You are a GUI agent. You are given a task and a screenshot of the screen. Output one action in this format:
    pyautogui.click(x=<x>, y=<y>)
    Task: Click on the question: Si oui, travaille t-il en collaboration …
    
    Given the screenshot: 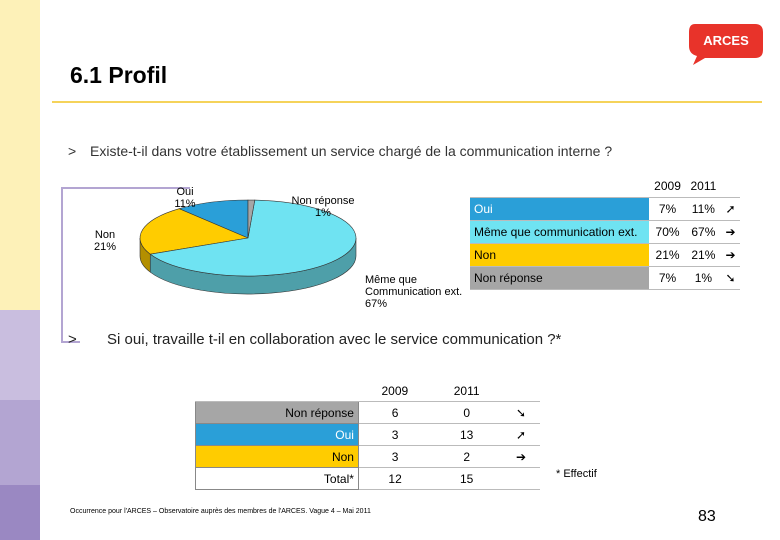 What is the action you would take?
    pyautogui.click(x=334, y=339)
    